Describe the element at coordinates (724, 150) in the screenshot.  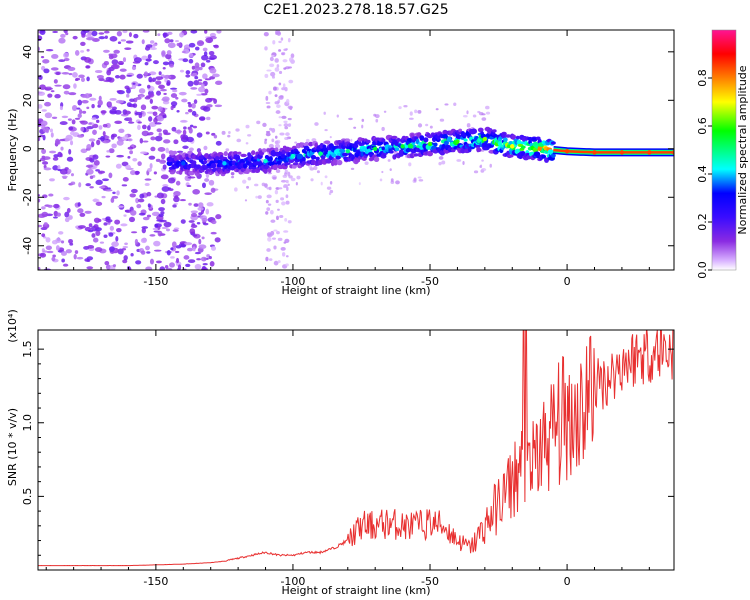
I see `colorbar` at that location.